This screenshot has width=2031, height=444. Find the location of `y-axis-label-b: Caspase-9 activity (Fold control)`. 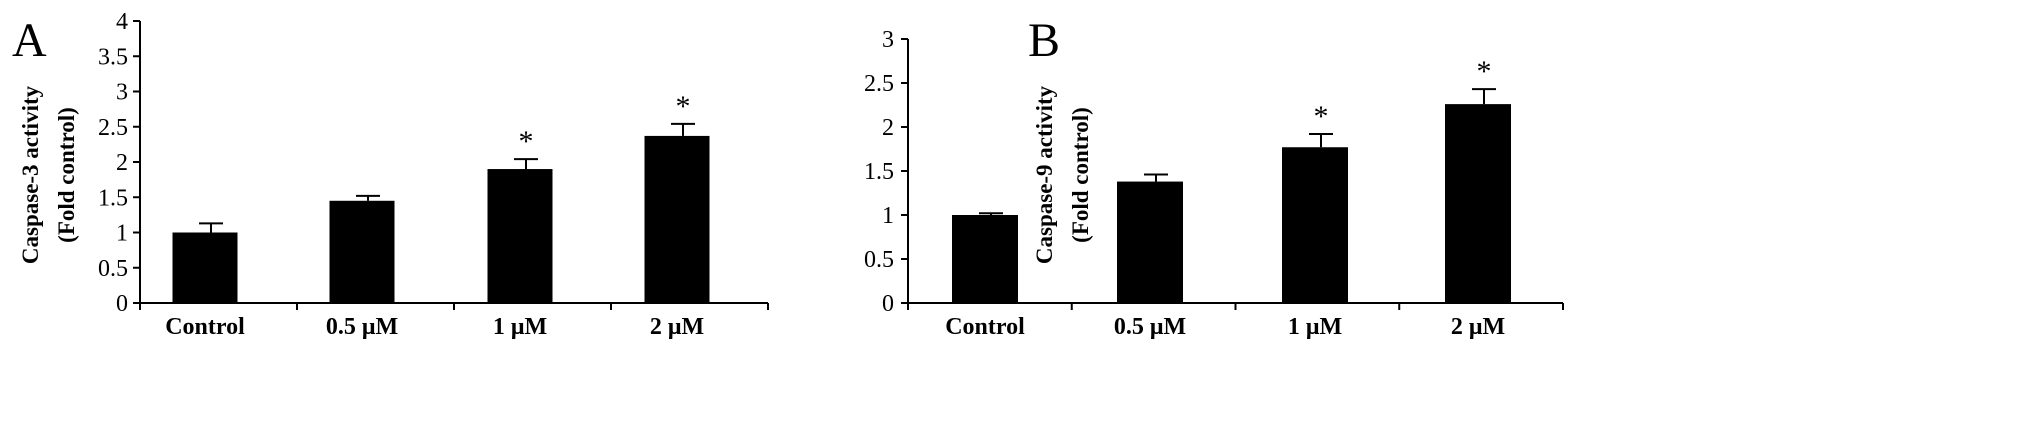

y-axis-label-b: Caspase-9 activity (Fold control) is located at coordinates (1062, 174).